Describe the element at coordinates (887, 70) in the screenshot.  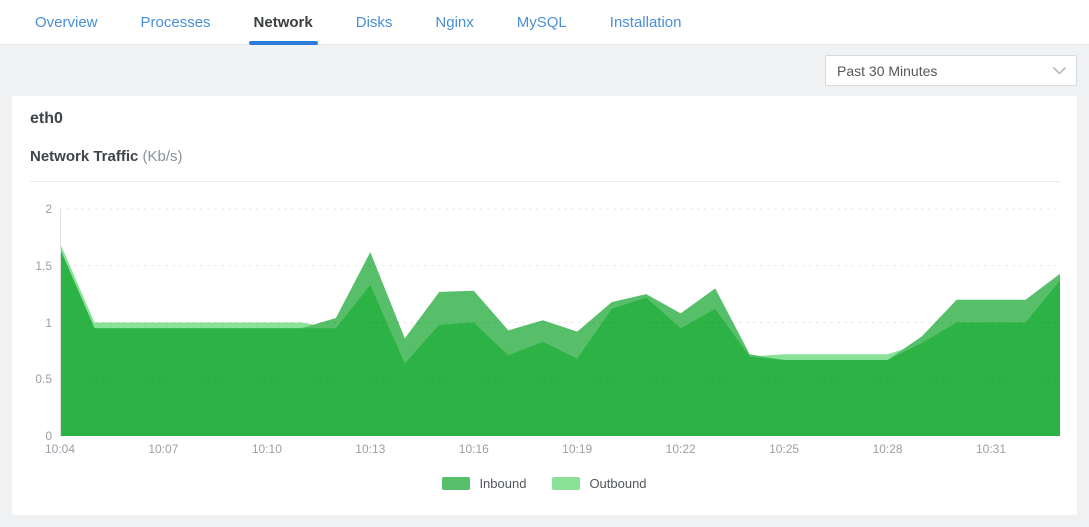
I see `time-range-value: Past 30 Minutes` at that location.